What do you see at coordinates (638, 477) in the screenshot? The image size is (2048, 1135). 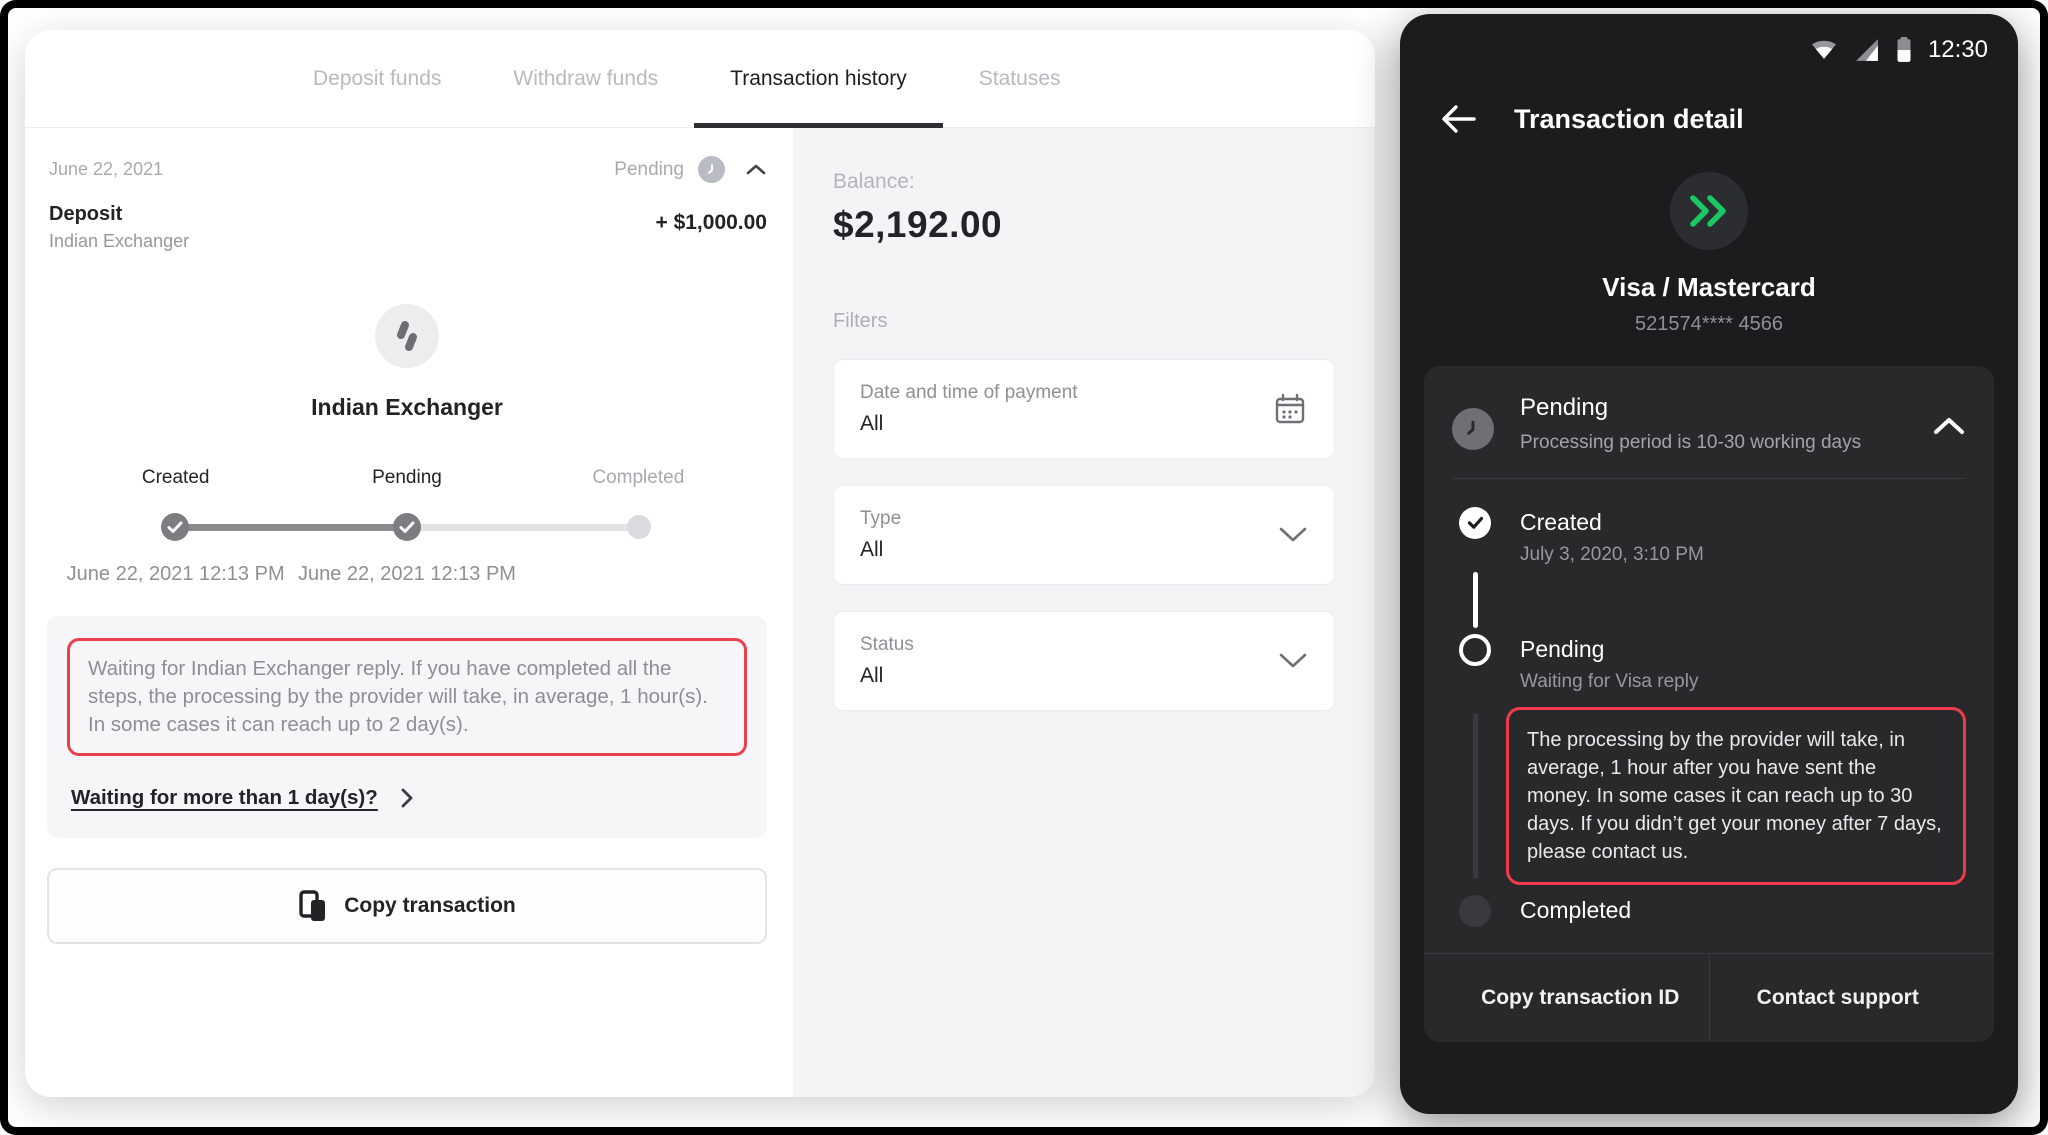 I see `progress-step-completed-label: Completed` at bounding box center [638, 477].